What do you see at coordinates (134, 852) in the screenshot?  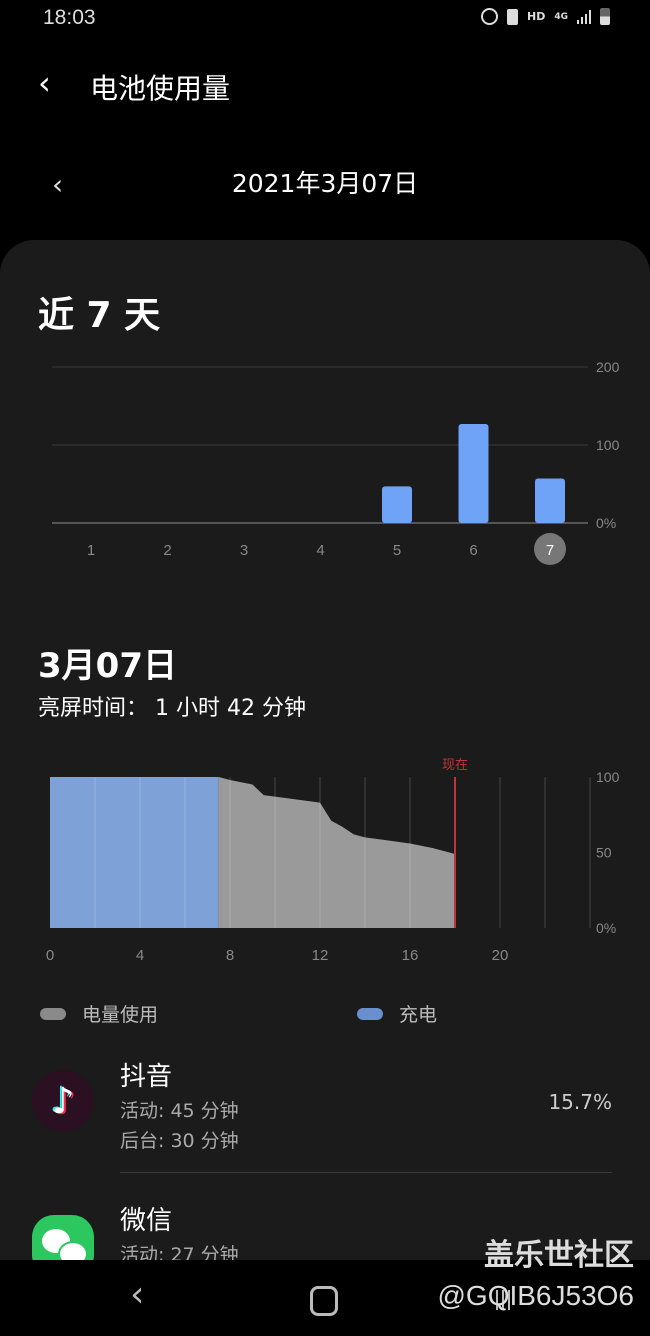 I see `charging-area` at bounding box center [134, 852].